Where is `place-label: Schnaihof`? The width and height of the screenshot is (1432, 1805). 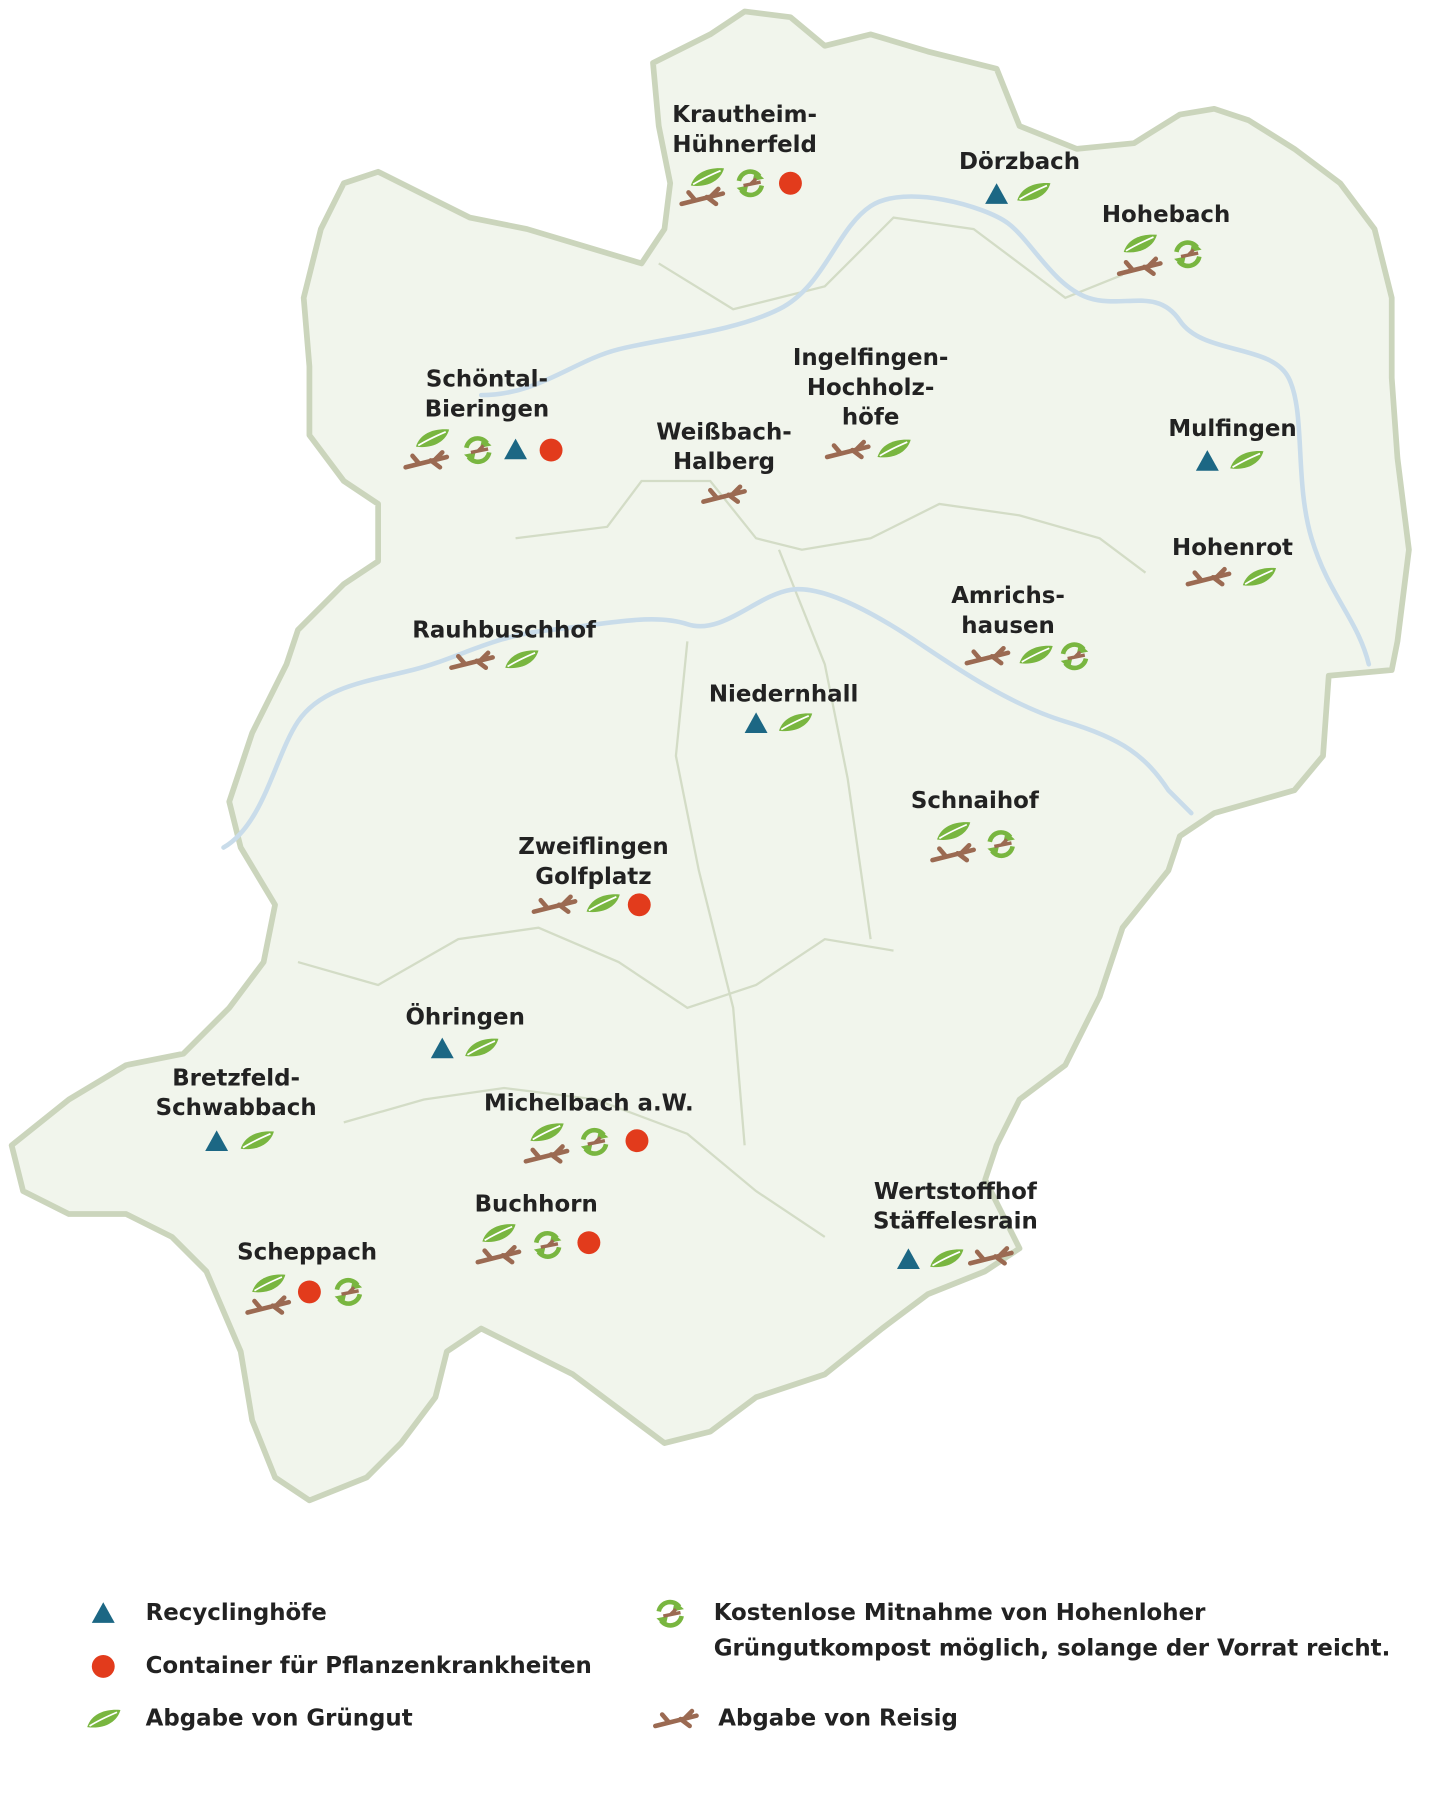 place-label: Schnaihof is located at coordinates (975, 801).